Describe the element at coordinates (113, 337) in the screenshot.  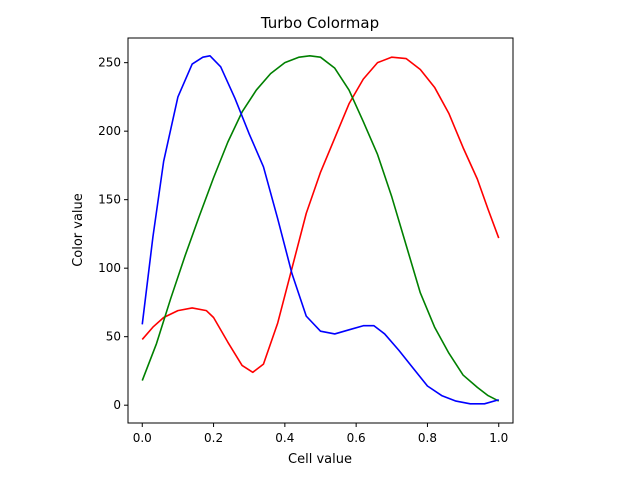
I see `y-tick-label: 50` at that location.